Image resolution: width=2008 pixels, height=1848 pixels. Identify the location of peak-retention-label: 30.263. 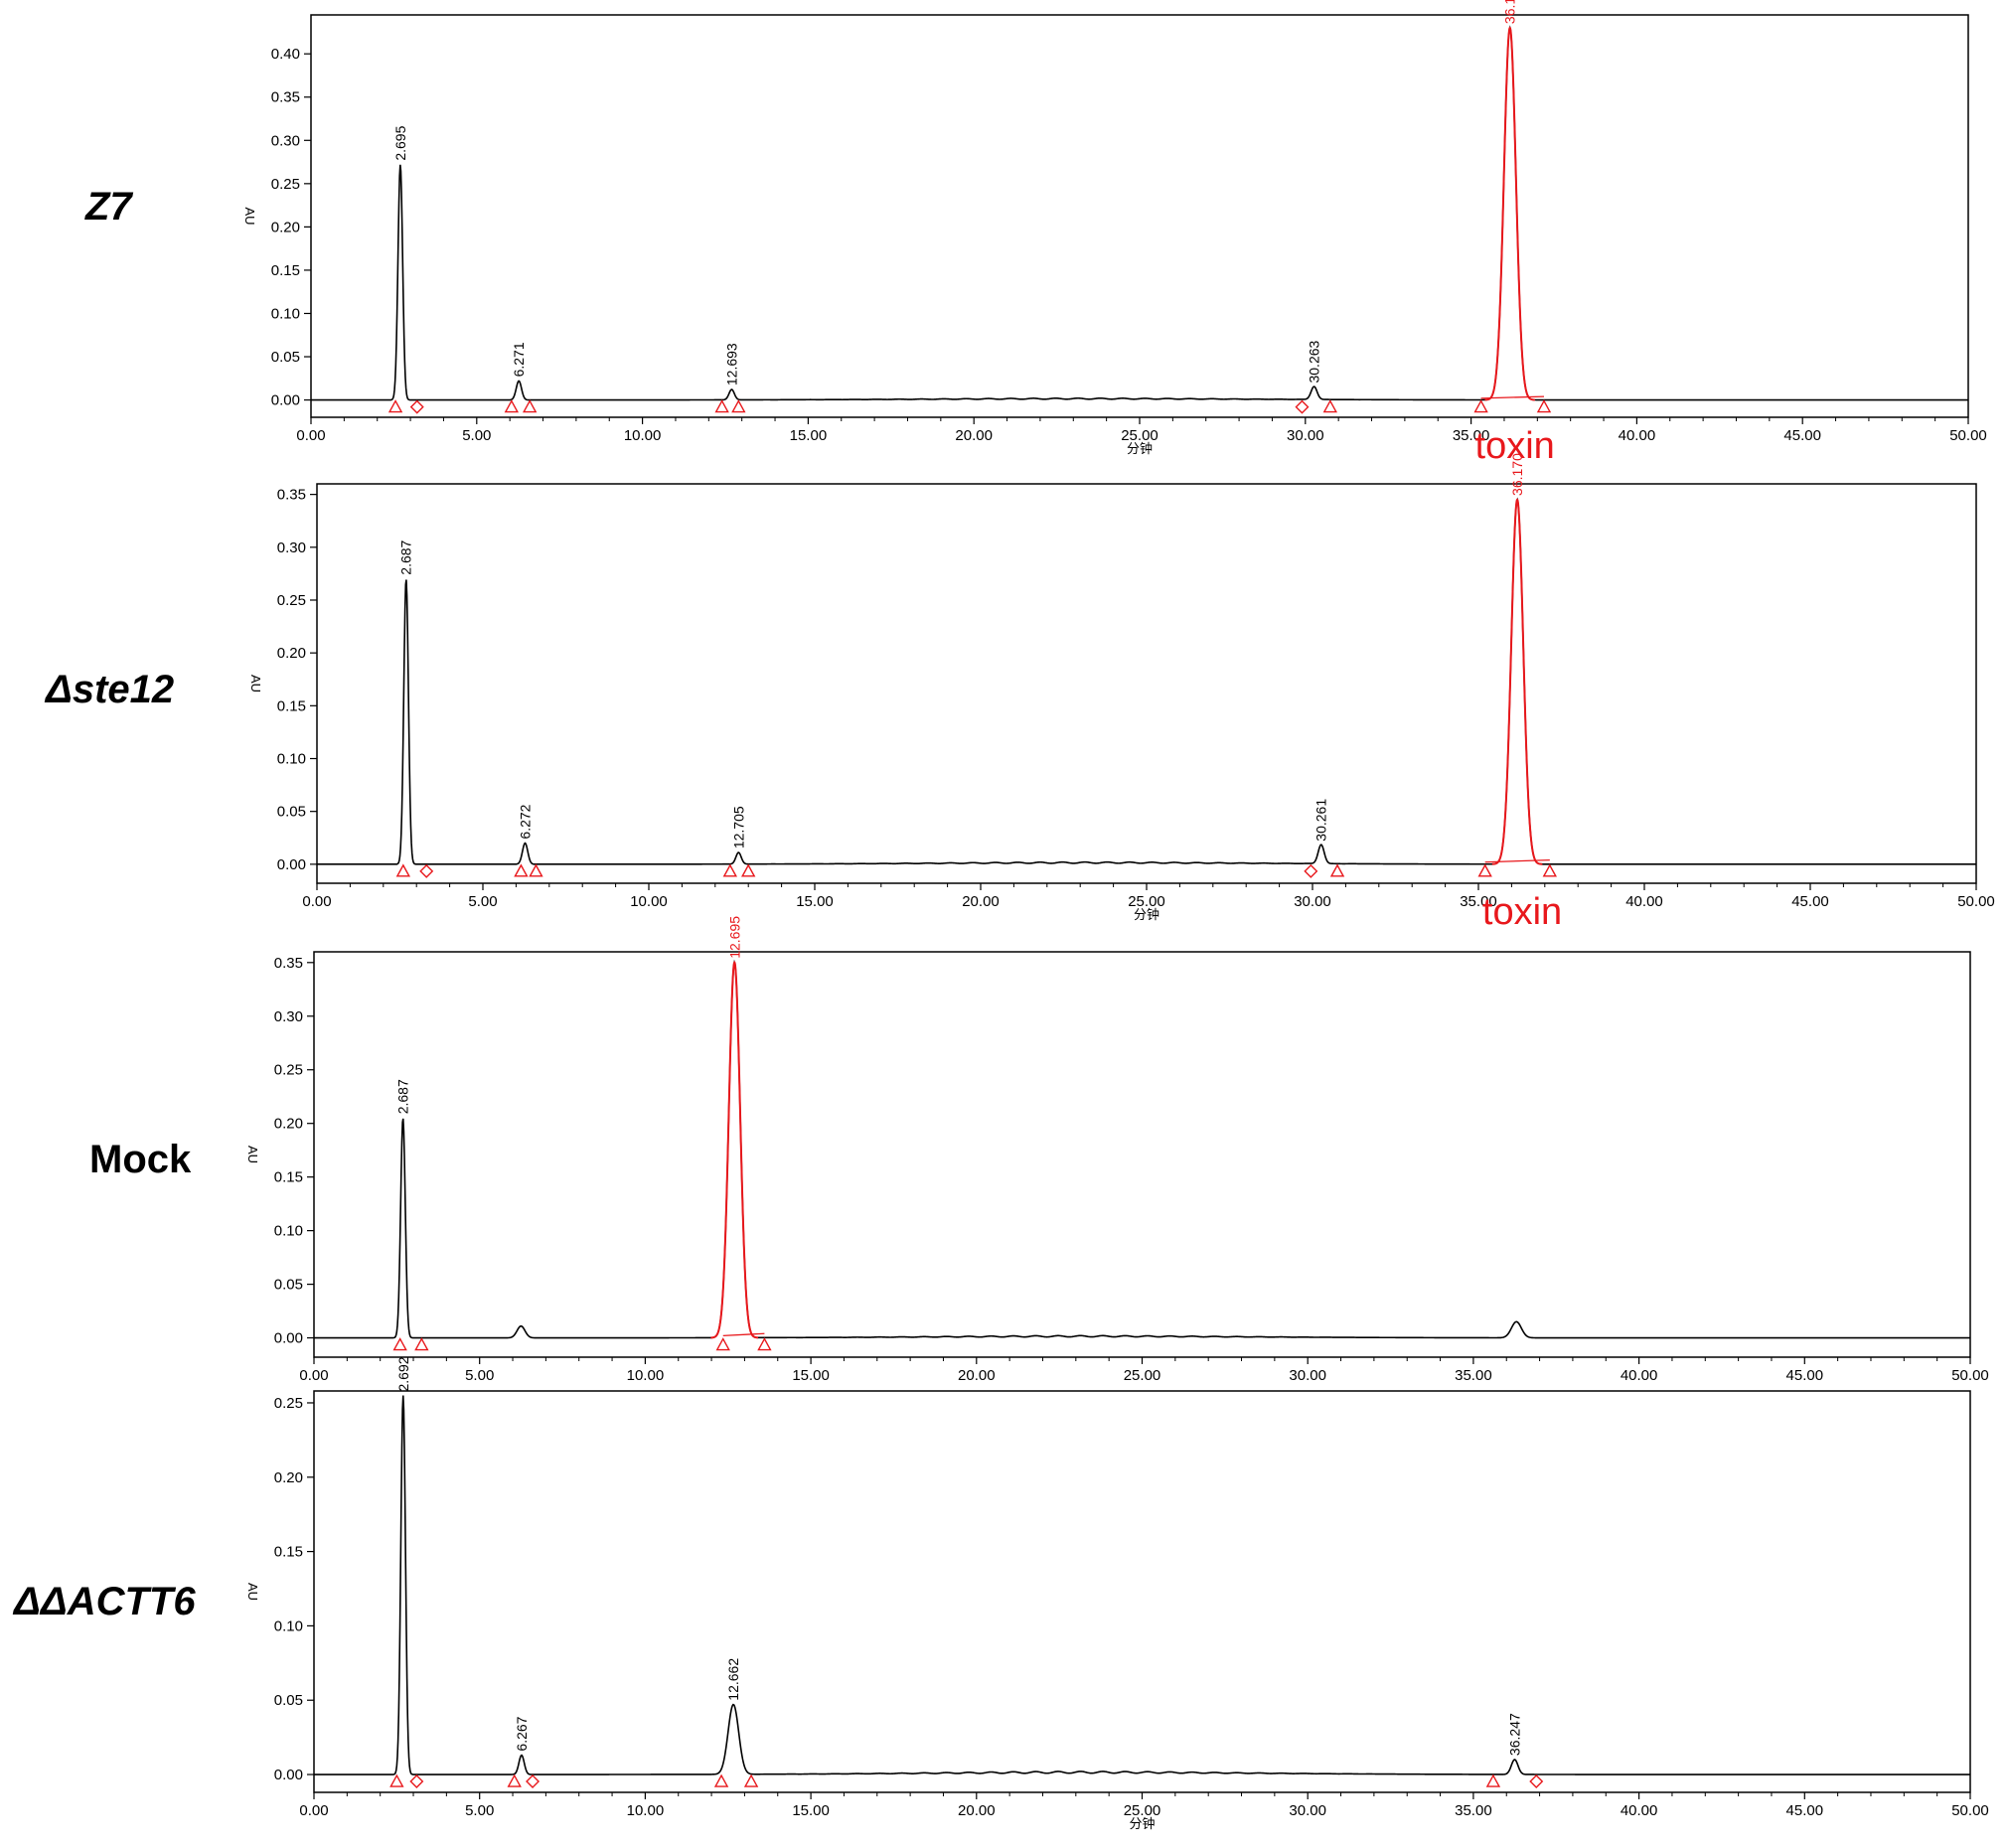
(1314, 361).